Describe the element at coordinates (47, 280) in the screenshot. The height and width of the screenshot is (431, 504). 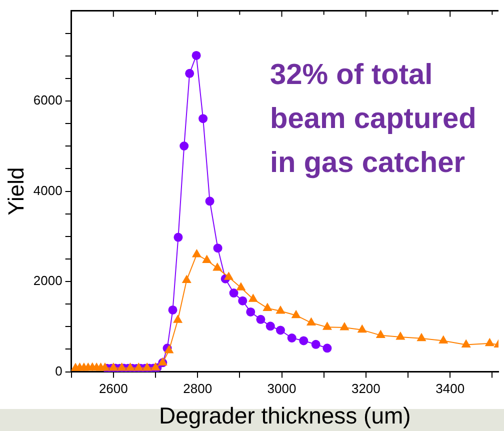
I see `y-tick-label: 2000` at that location.